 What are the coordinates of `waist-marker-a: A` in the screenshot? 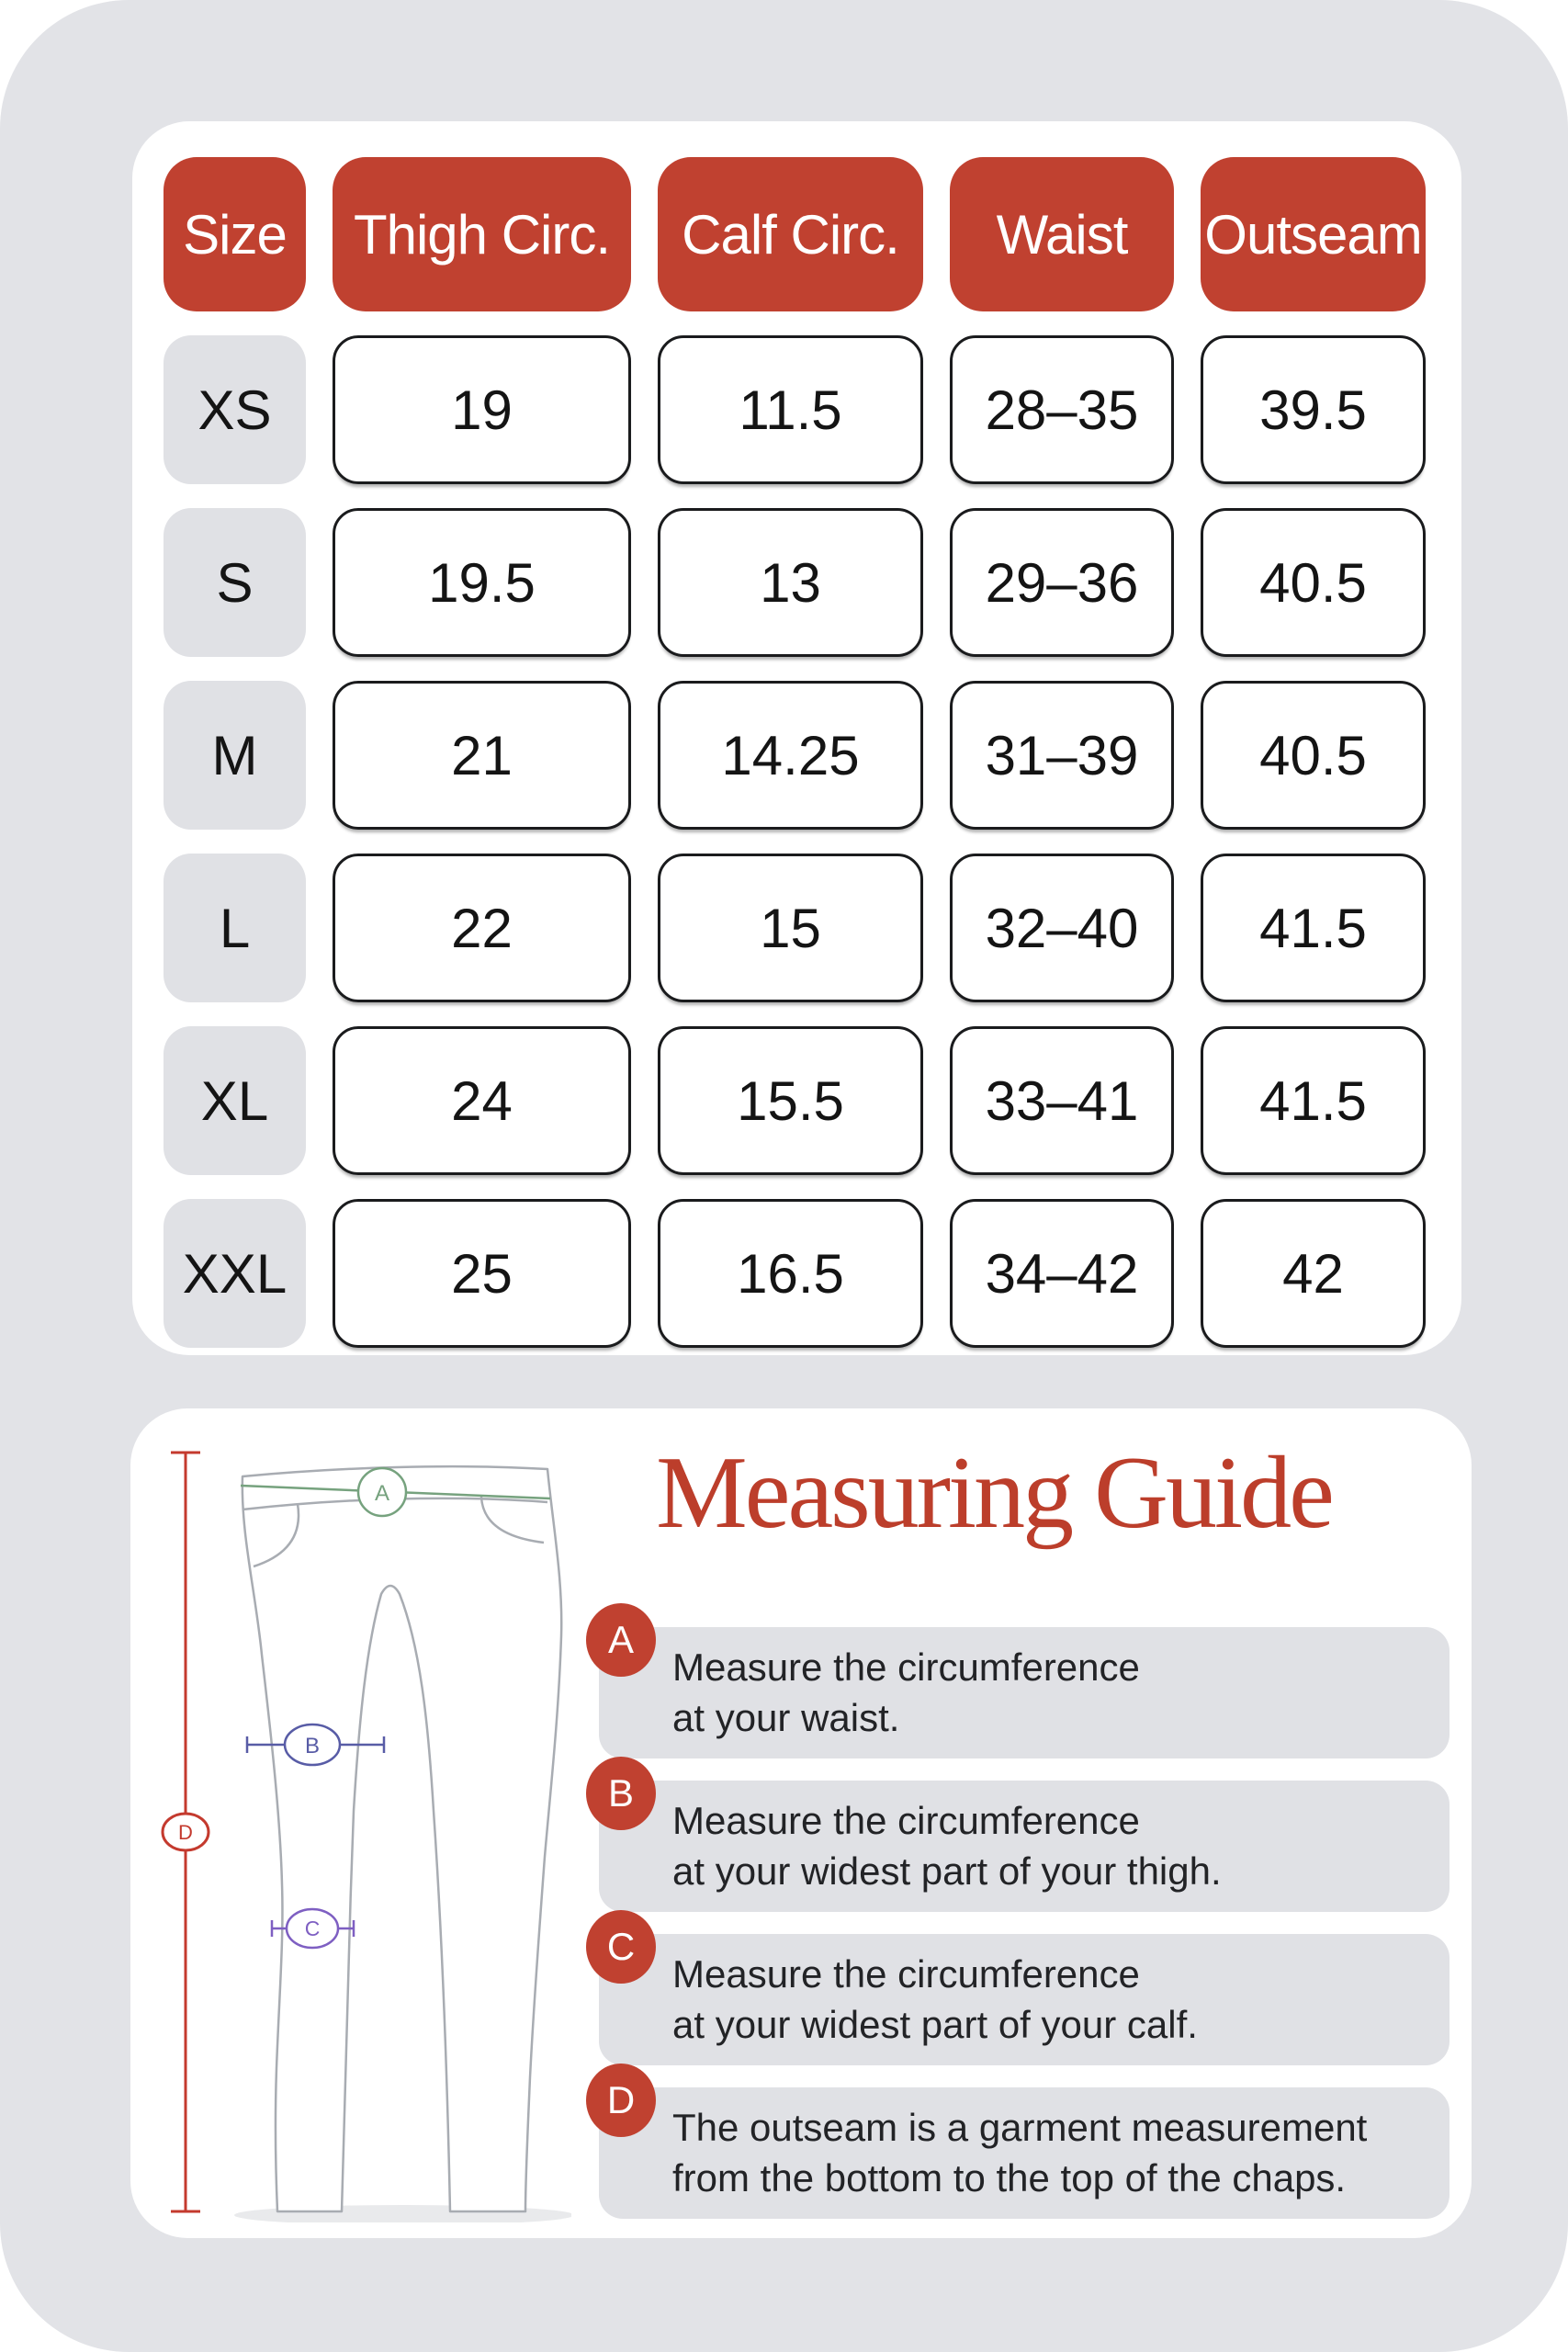 It's located at (396, 1492).